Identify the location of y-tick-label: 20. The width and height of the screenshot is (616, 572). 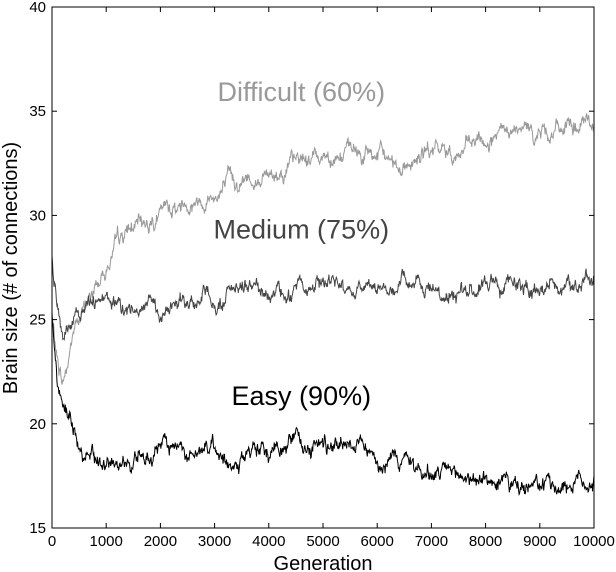
(37, 424).